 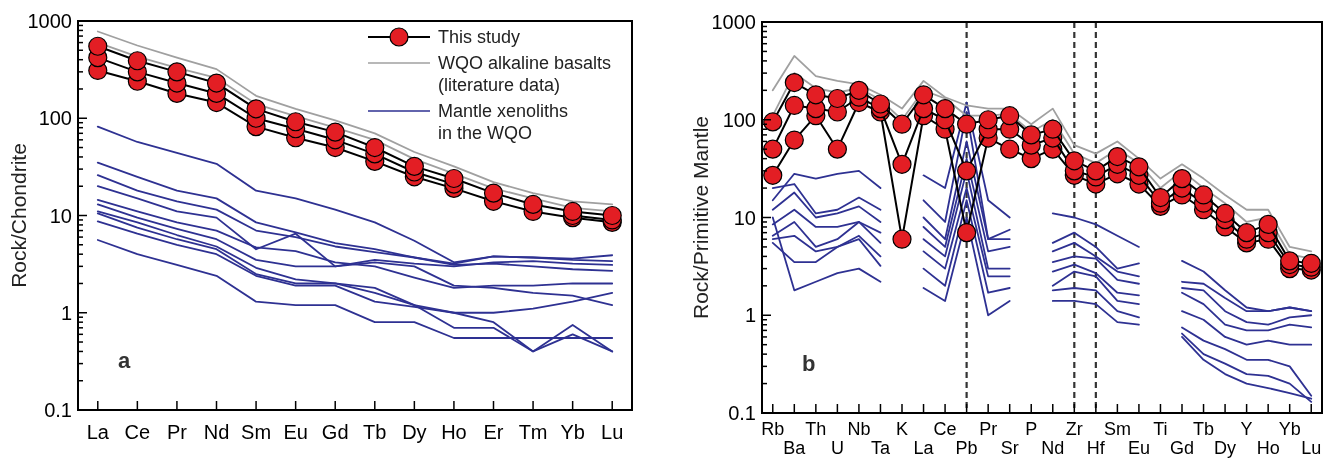 I want to click on x-tick-label: Tm, so click(x=533, y=432).